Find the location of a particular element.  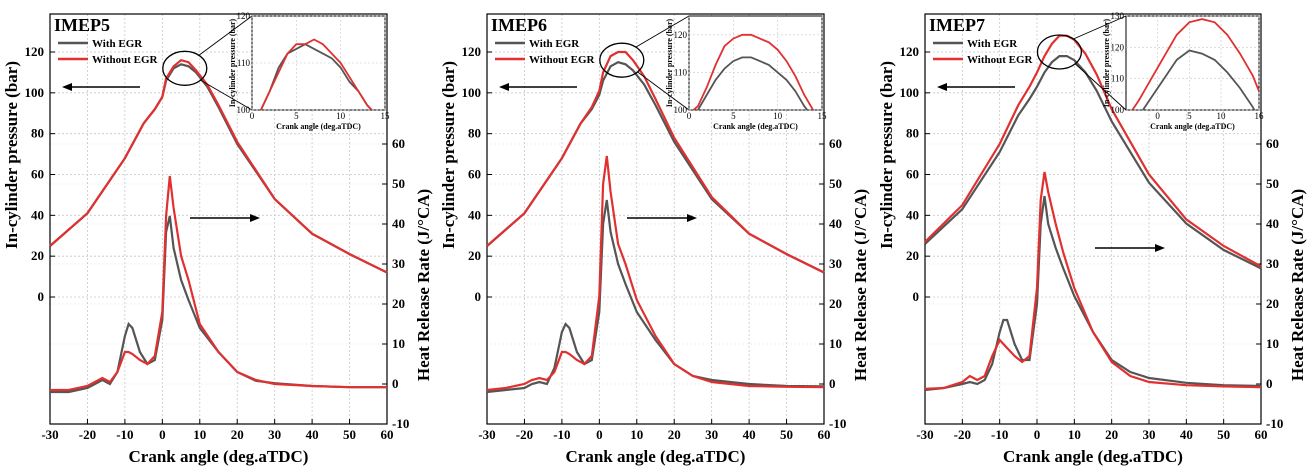

y2-tick-label: 40 is located at coordinates (398, 223).